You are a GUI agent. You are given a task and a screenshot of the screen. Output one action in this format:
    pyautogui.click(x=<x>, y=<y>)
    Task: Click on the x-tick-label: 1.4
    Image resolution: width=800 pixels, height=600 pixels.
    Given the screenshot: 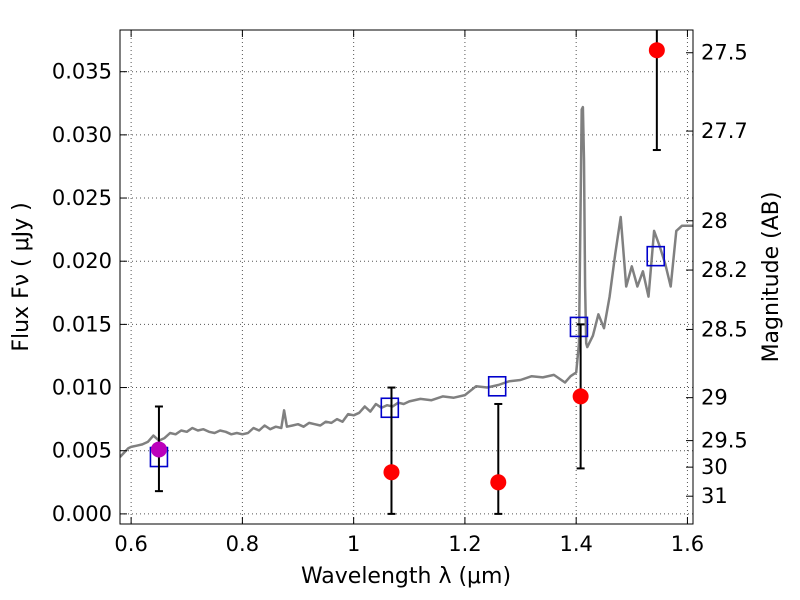 What is the action you would take?
    pyautogui.click(x=575, y=544)
    